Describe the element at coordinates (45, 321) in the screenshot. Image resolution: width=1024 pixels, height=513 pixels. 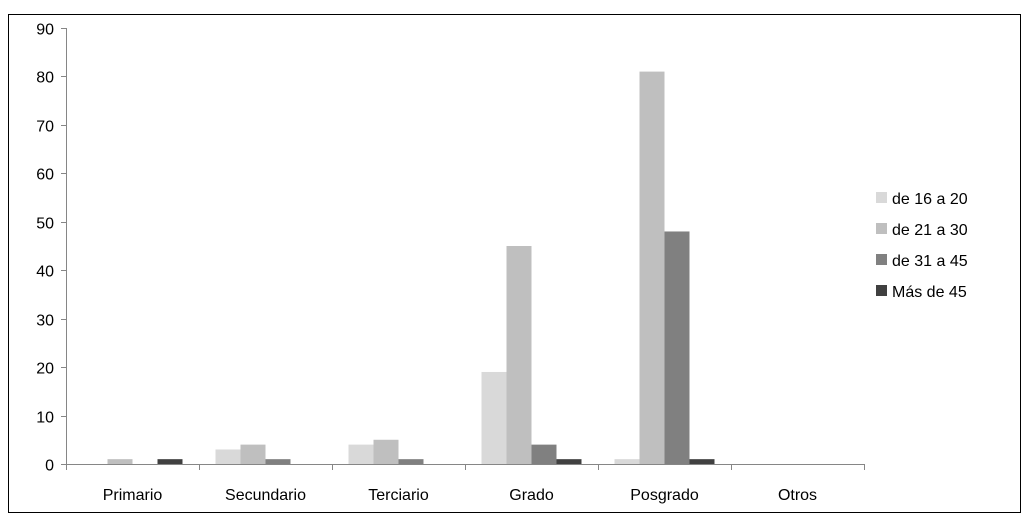
I see `y-tick-label: 30` at that location.